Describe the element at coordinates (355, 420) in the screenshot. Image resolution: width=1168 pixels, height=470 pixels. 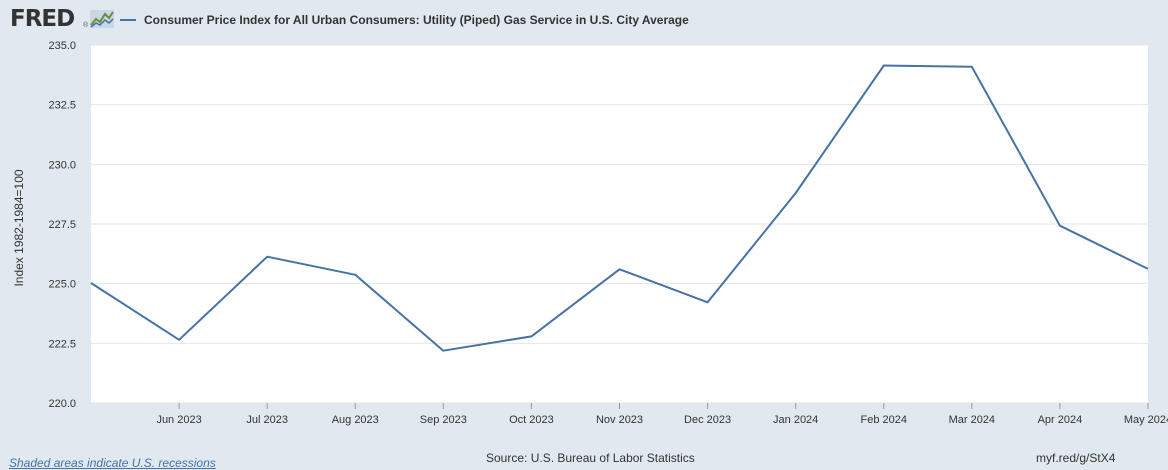
I see `x-tick-label: Aug 2023` at that location.